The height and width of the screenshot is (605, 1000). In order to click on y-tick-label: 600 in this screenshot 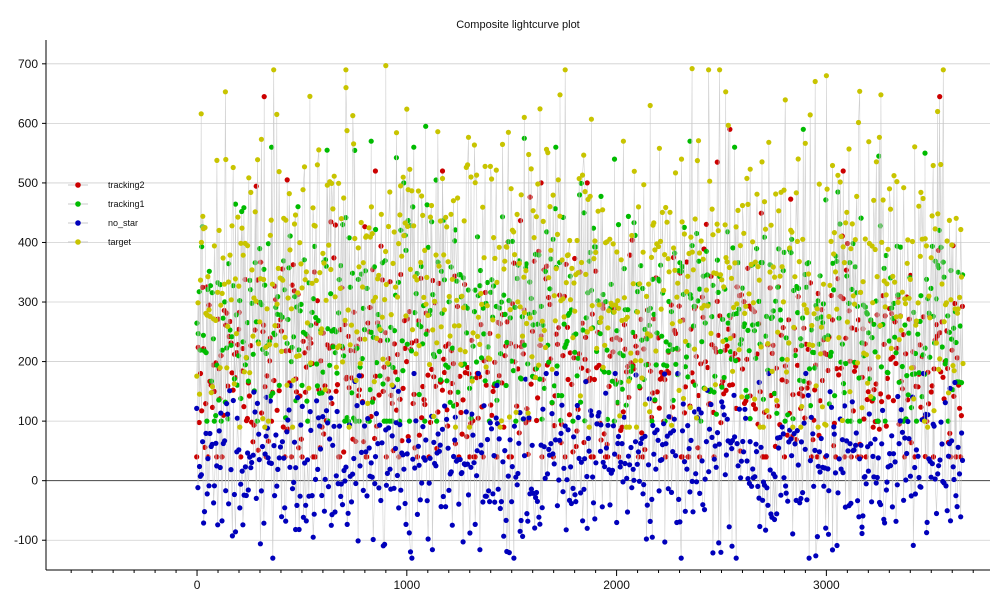, I will do `click(28, 123)`.